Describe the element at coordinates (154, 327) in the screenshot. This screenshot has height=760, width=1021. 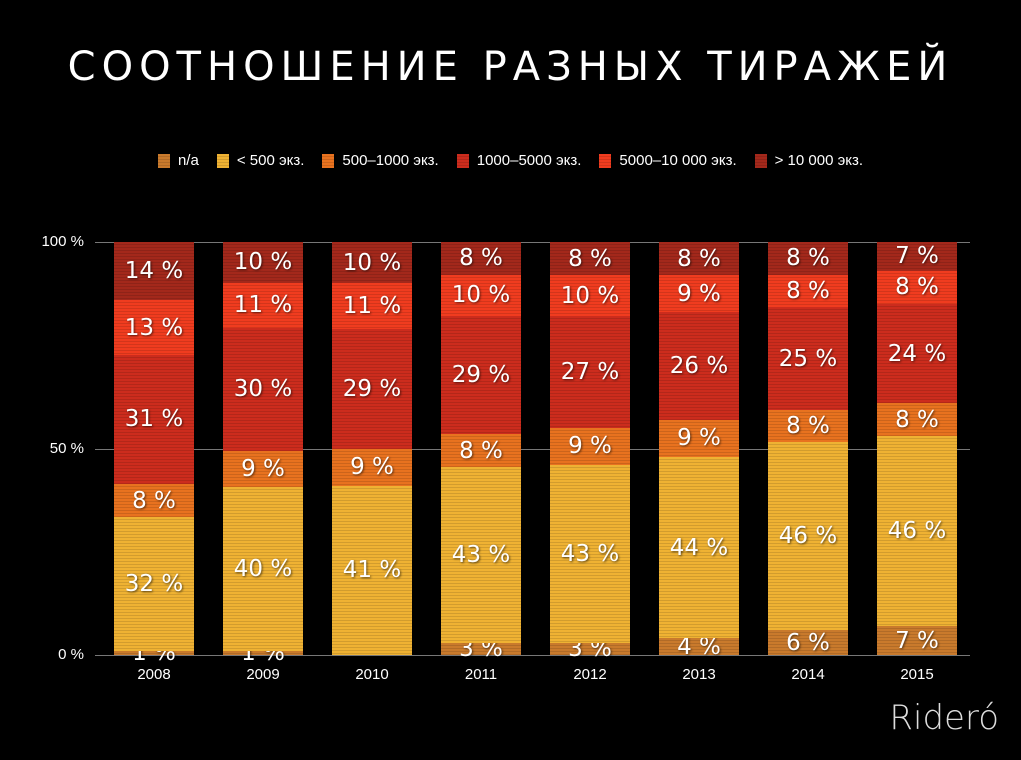
I see `data-label: 13 %` at that location.